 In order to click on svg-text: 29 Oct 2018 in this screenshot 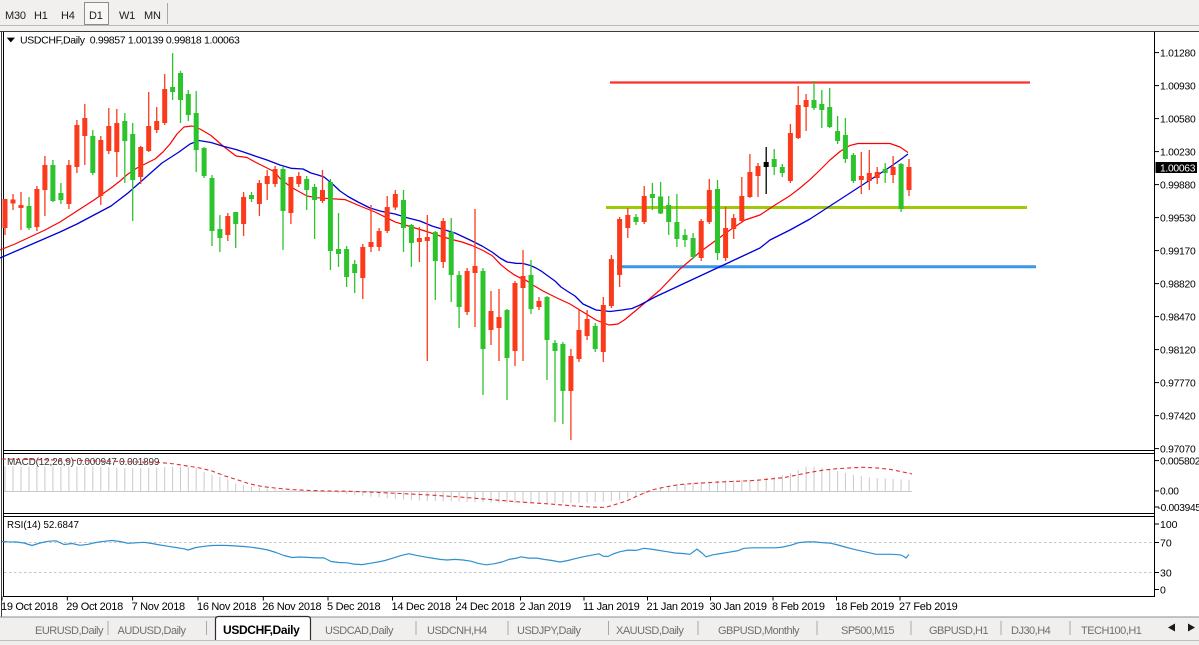, I will do `click(94, 607)`.